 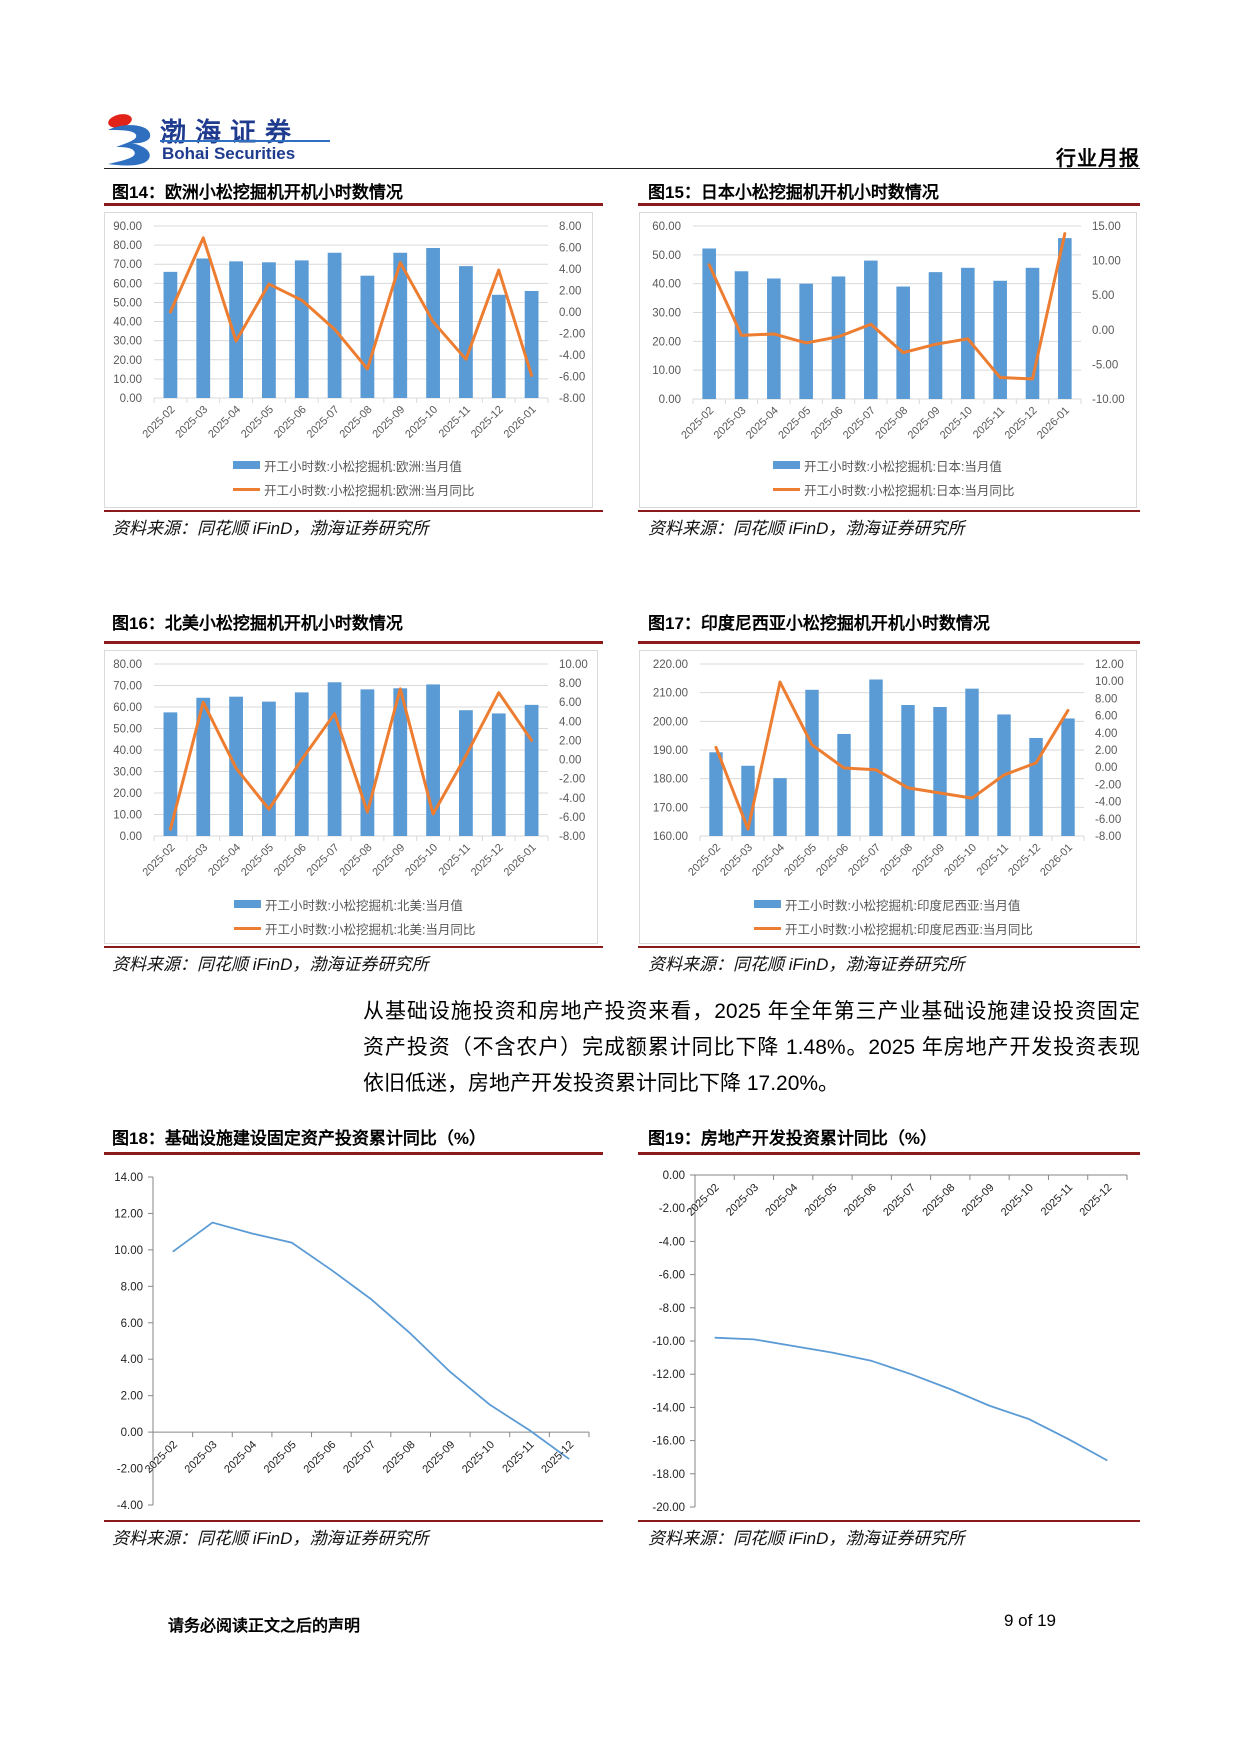 What do you see at coordinates (245, 141) in the screenshot?
I see `logo-underline` at bounding box center [245, 141].